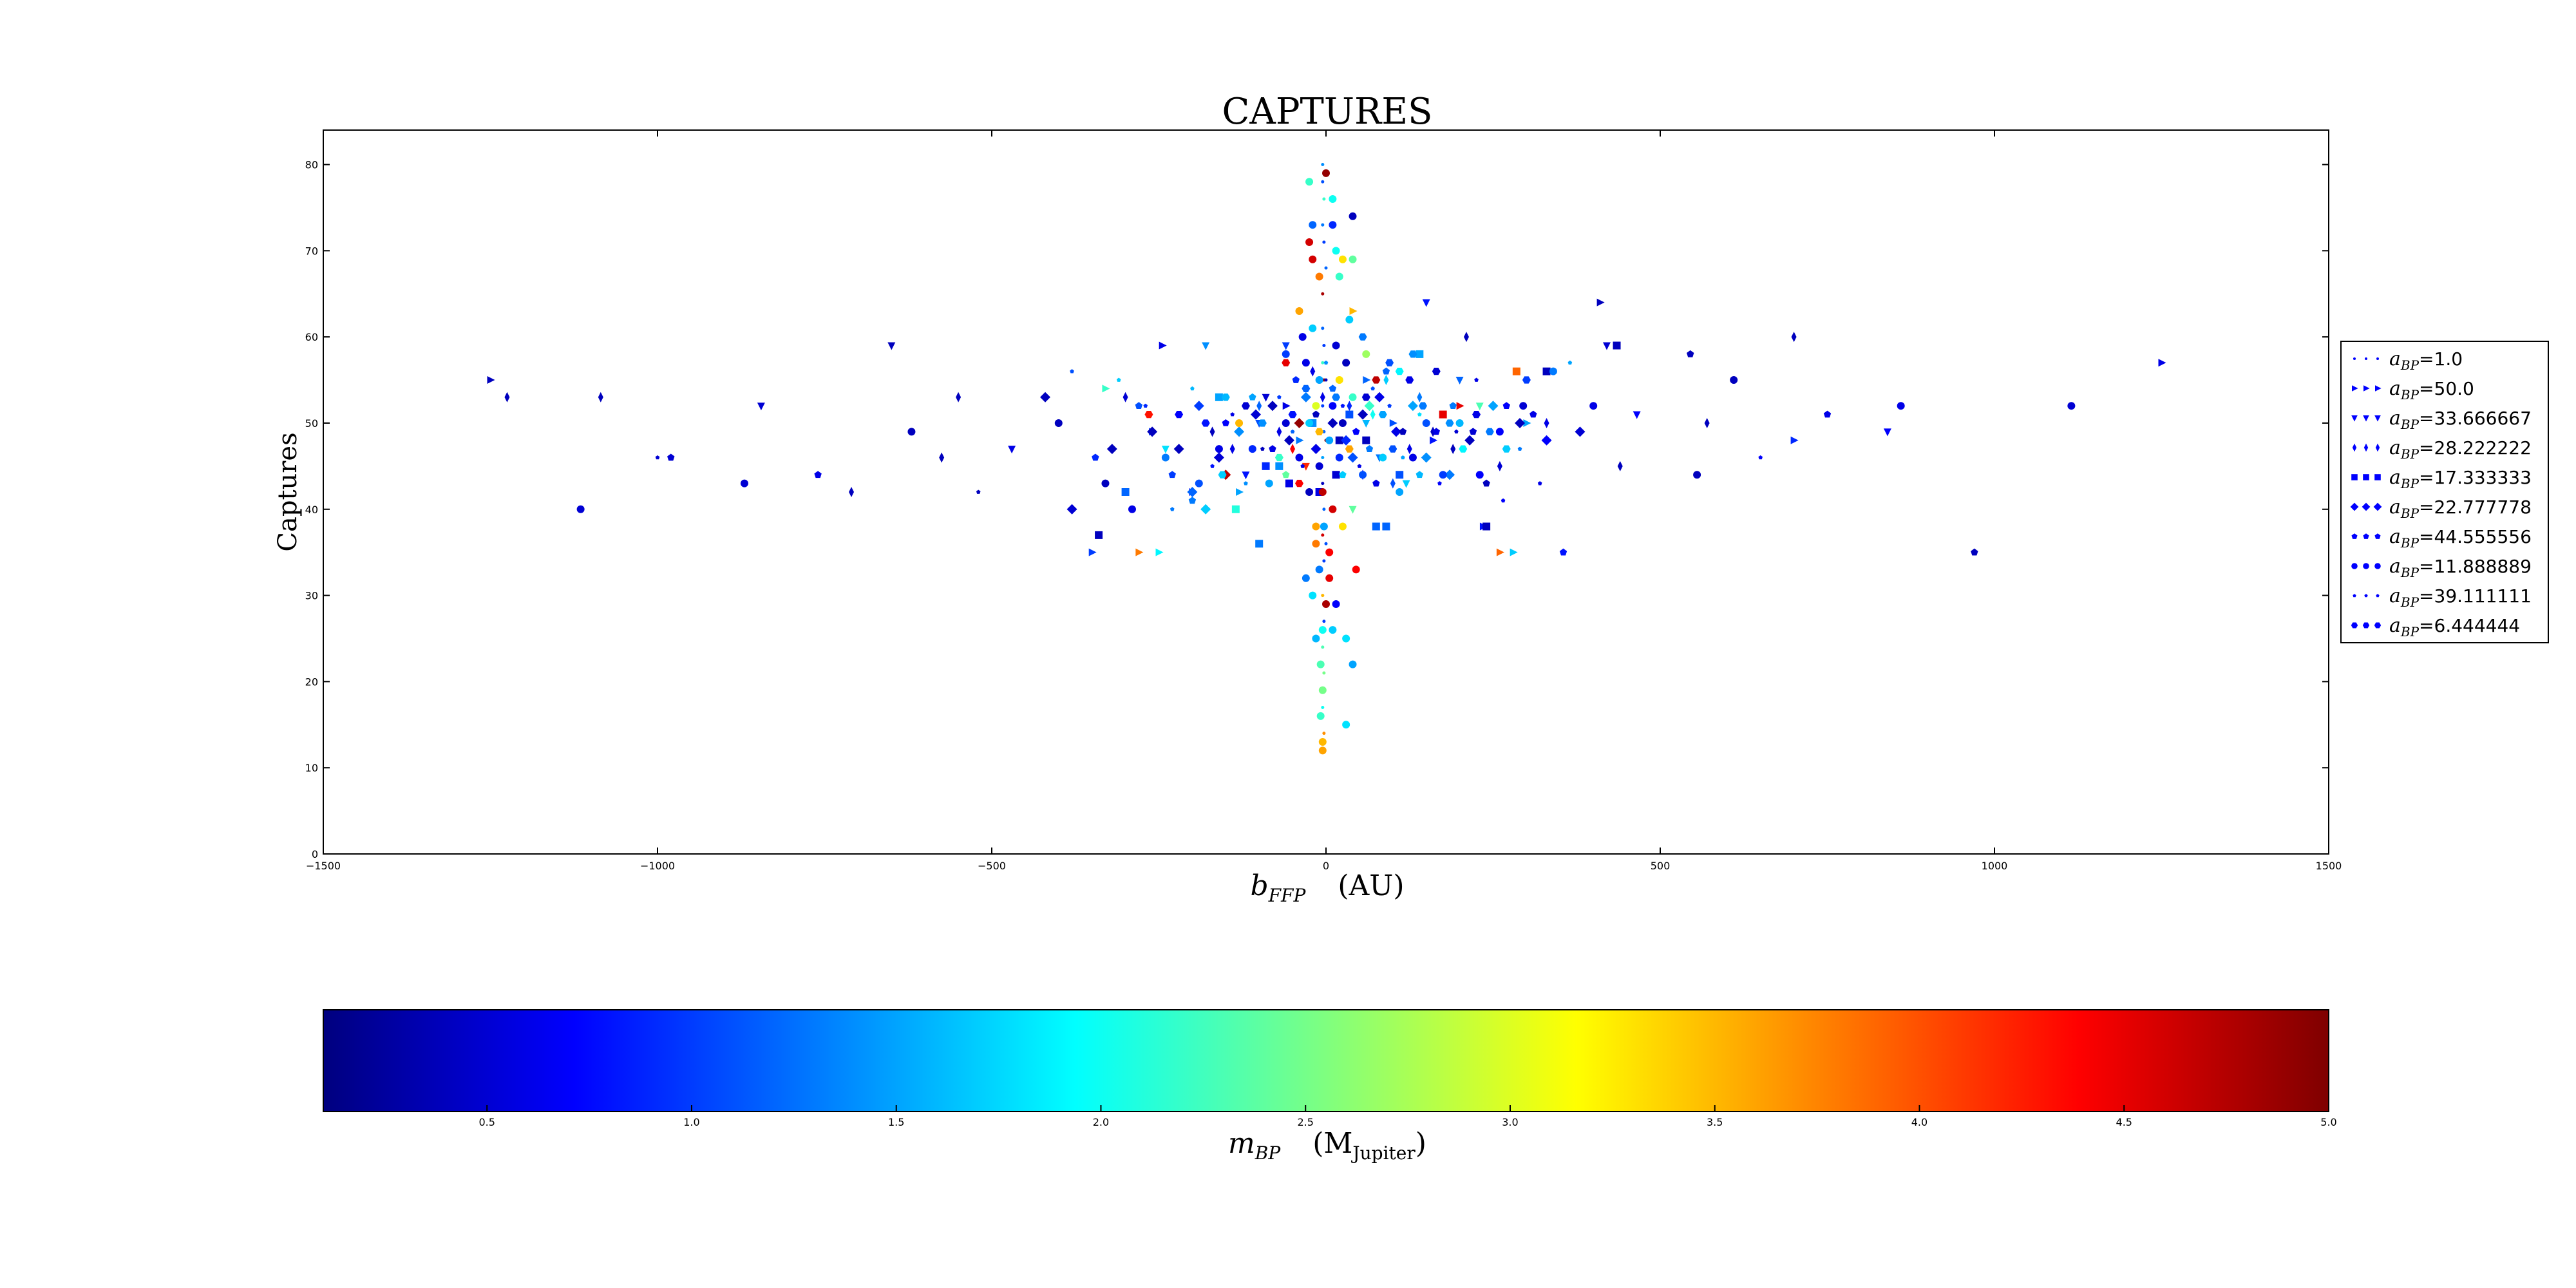  Describe the element at coordinates (1661, 866) in the screenshot. I see `x-tick-label: 500` at that location.